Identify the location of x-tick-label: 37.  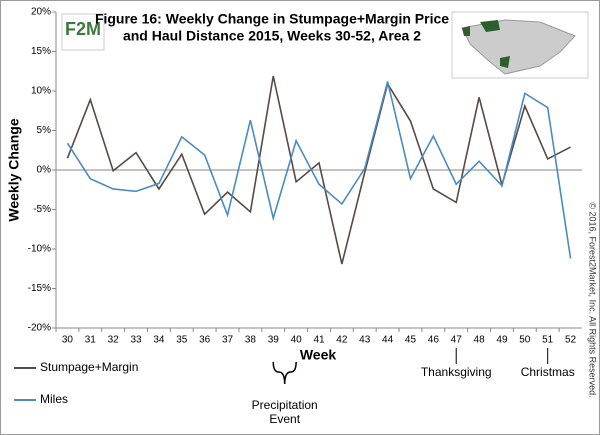
(228, 340).